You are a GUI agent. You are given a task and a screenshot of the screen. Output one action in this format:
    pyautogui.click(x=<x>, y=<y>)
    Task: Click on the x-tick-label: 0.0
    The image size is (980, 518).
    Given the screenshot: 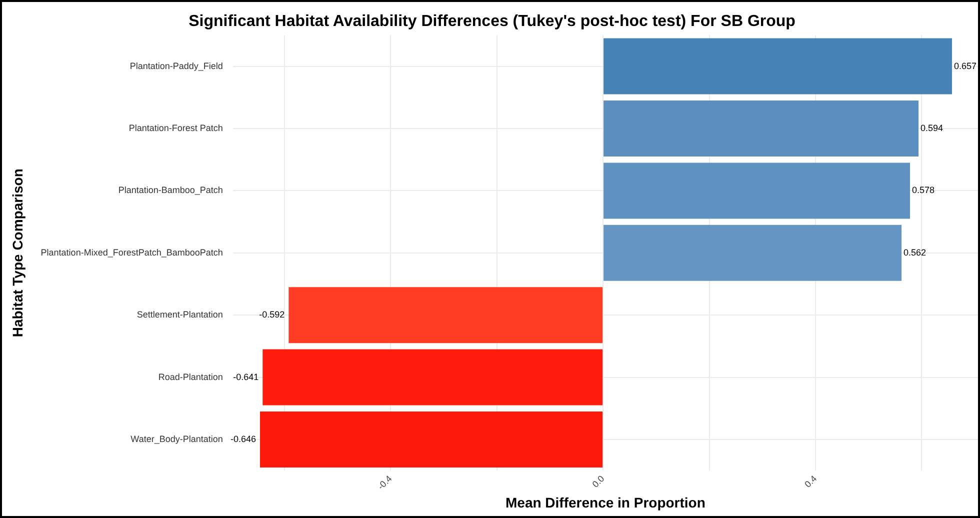 What is the action you would take?
    pyautogui.click(x=598, y=482)
    